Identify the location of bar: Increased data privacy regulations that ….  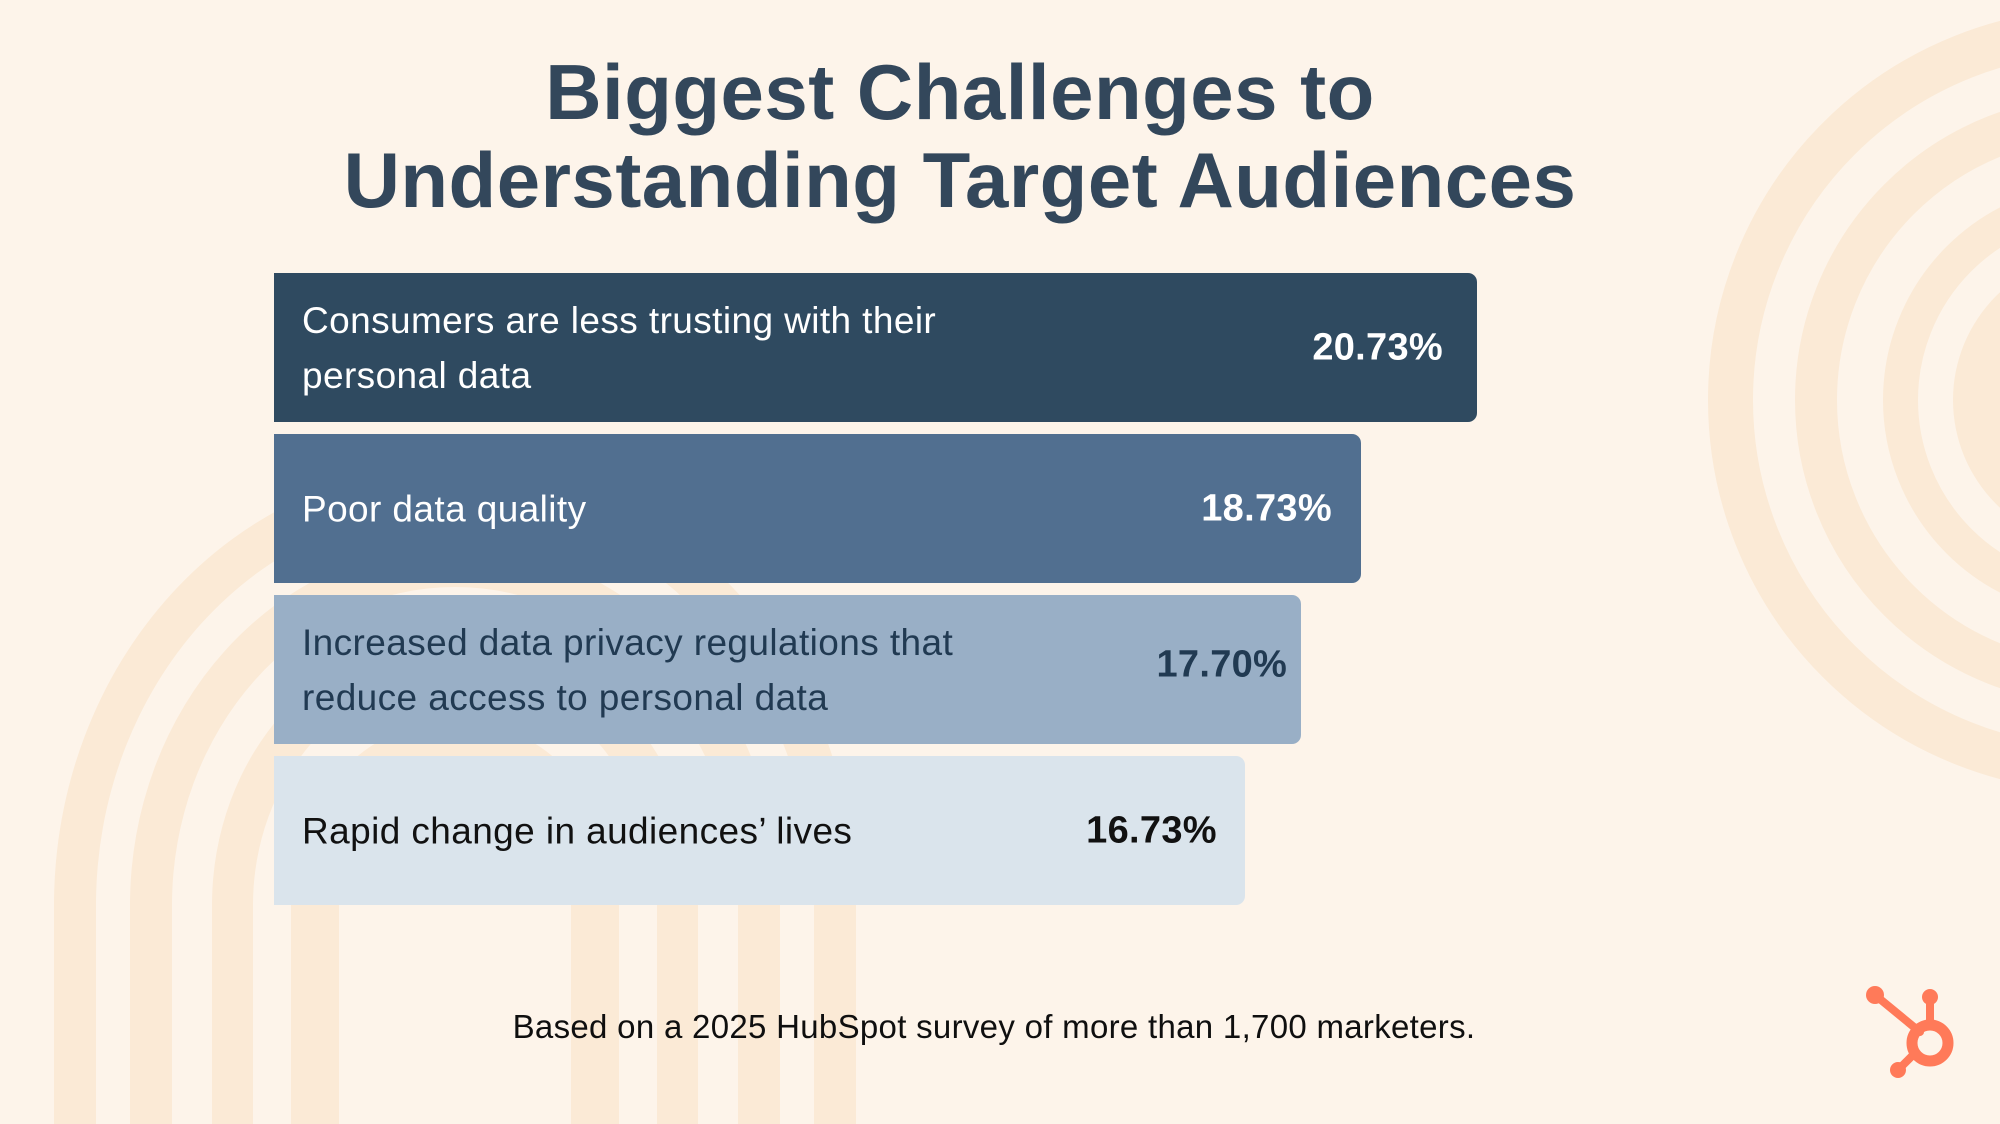
(788, 669).